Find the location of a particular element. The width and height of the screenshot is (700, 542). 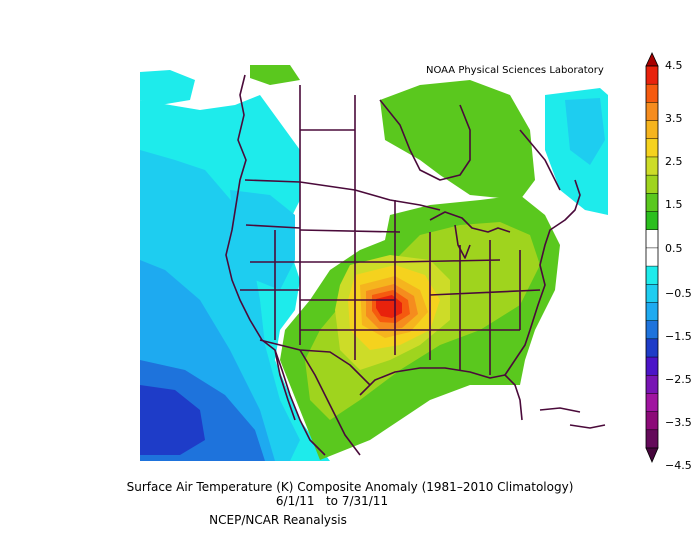

colorbar-segment-light_green is located at coordinates (652, 184).